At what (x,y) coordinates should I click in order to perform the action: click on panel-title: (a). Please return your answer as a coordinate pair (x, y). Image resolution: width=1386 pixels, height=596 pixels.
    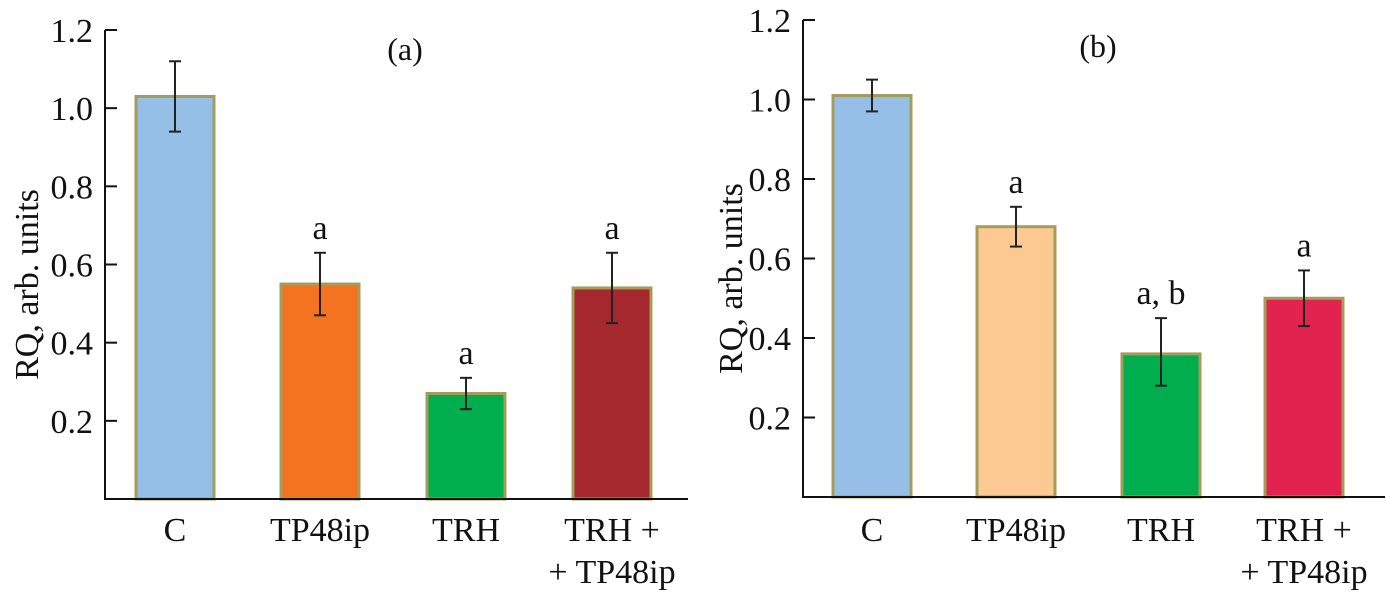
    Looking at the image, I should click on (405, 49).